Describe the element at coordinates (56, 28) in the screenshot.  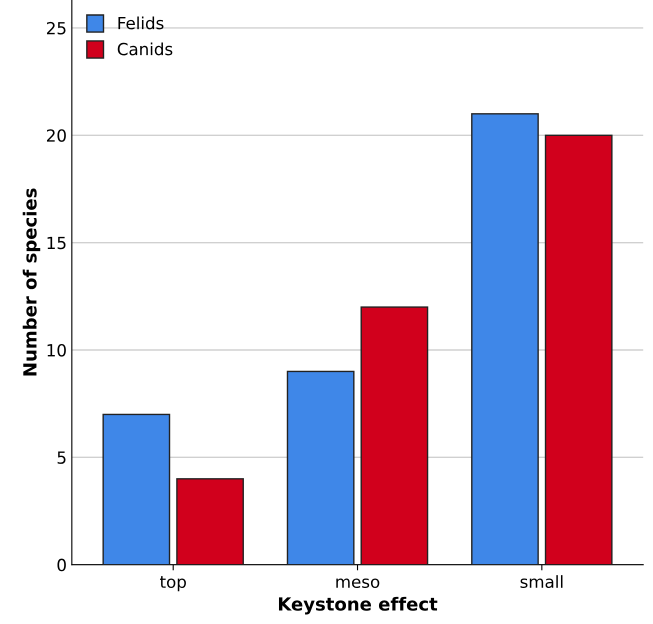
I see `y-tick-label: 25` at that location.